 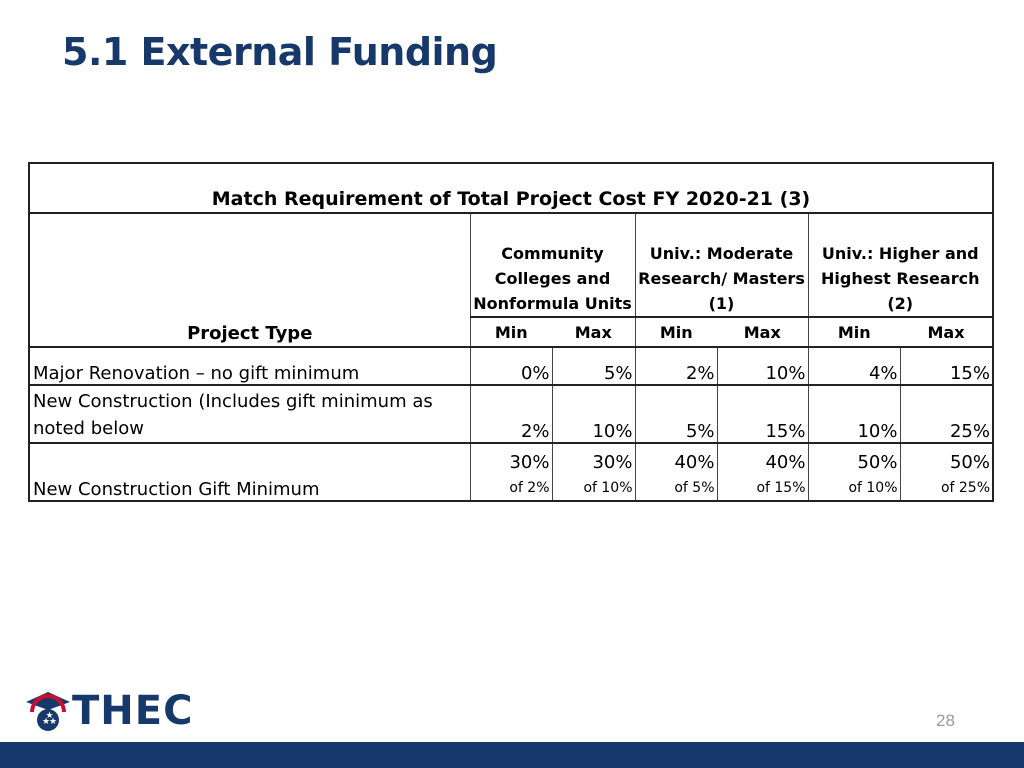 What do you see at coordinates (280, 52) in the screenshot?
I see `slide-title: 5.1 External Funding` at bounding box center [280, 52].